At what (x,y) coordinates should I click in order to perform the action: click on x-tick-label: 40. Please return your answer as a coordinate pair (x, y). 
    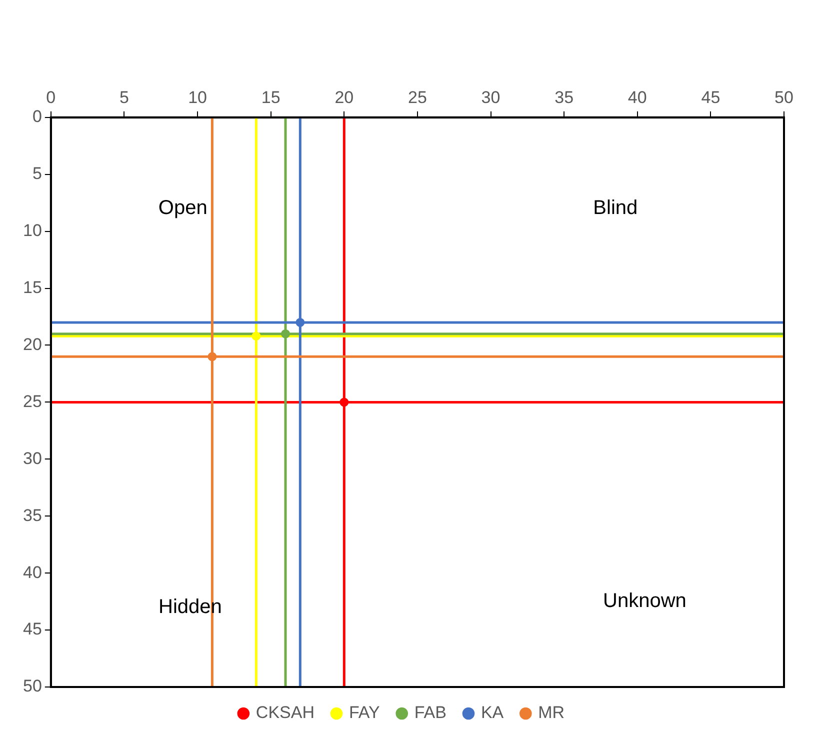
    Looking at the image, I should click on (637, 97).